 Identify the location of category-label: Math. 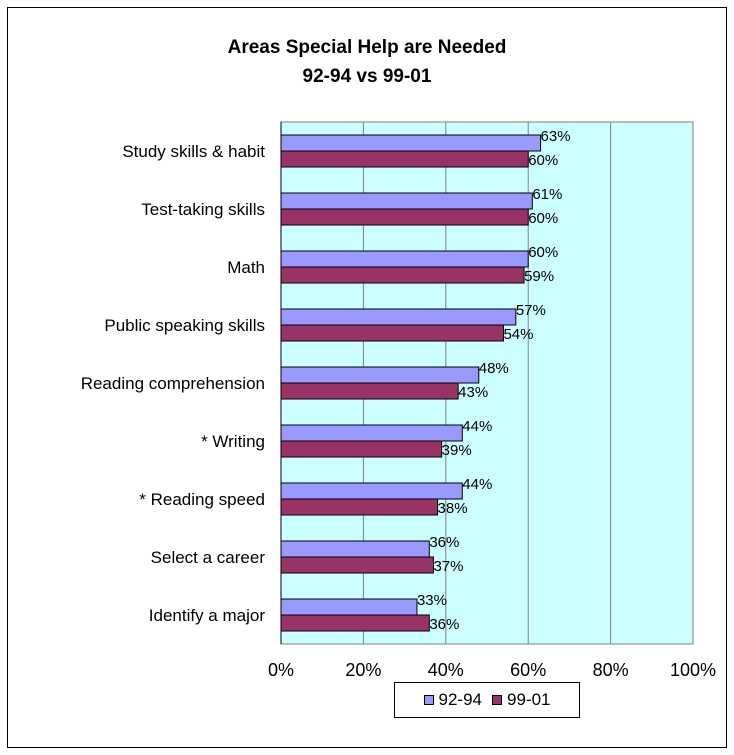
(246, 267).